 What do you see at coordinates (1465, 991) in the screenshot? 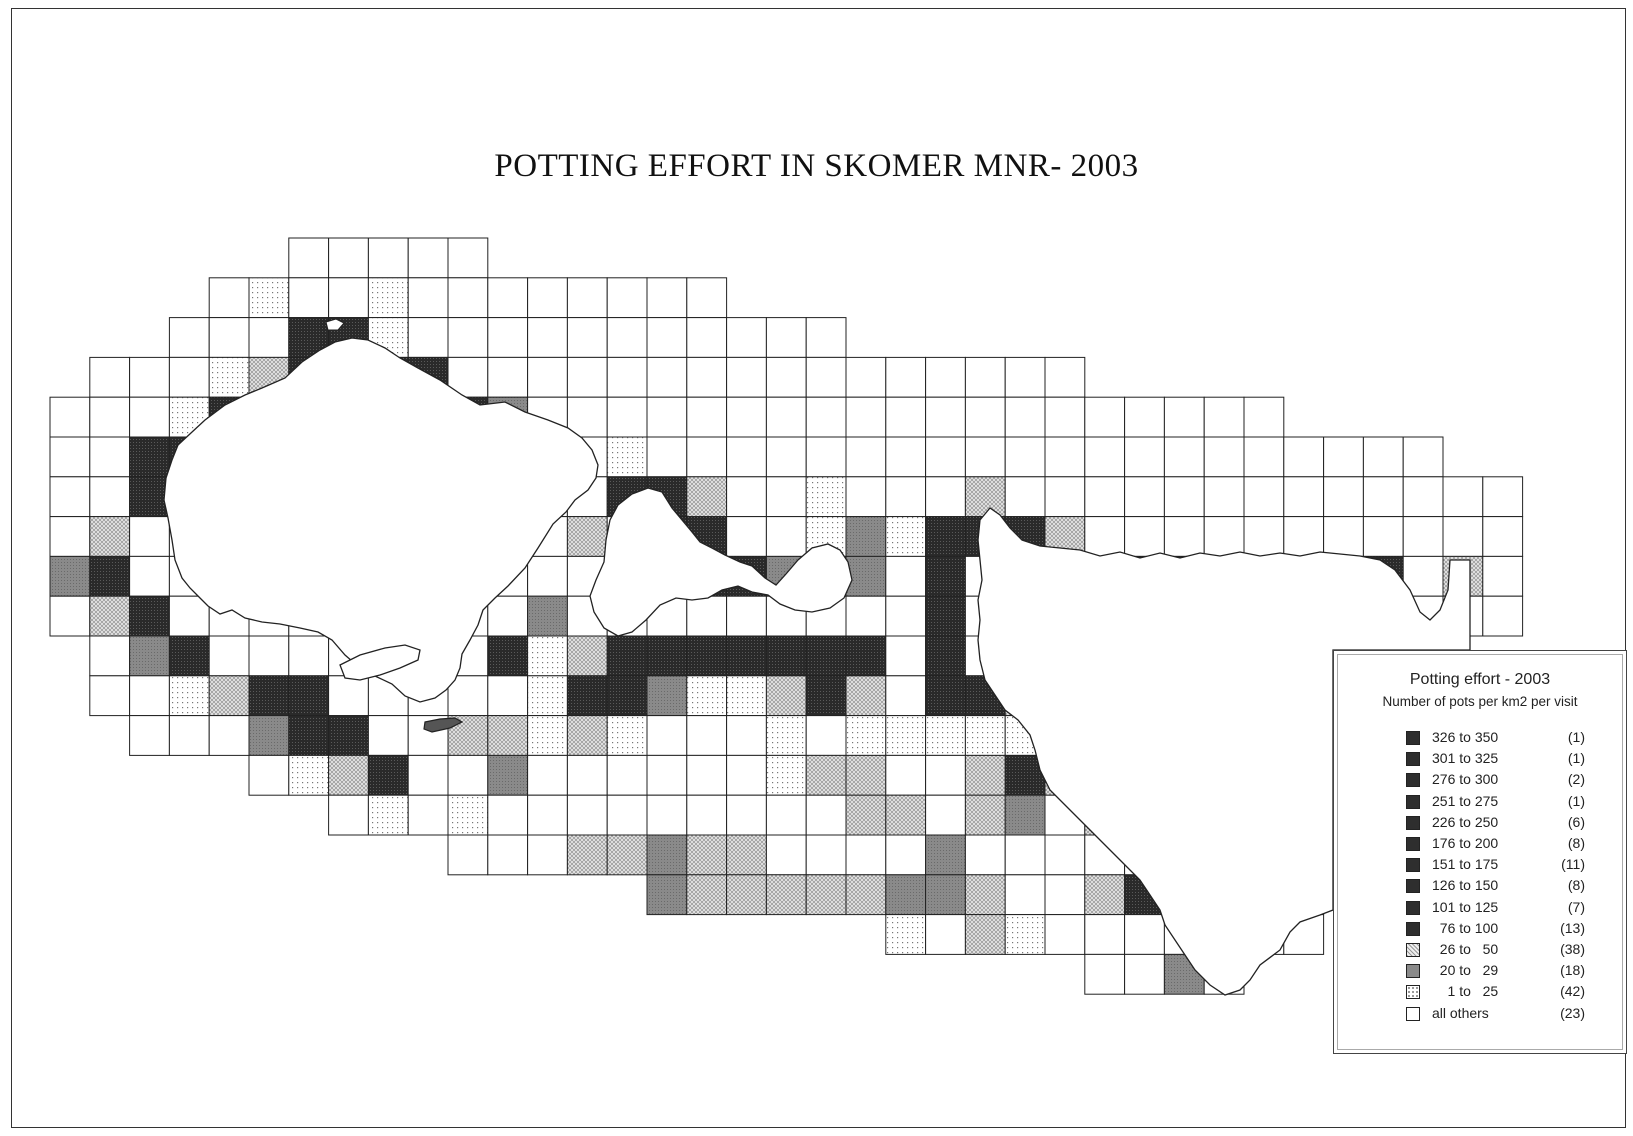
I see `legend-range: 1 to 25` at bounding box center [1465, 991].